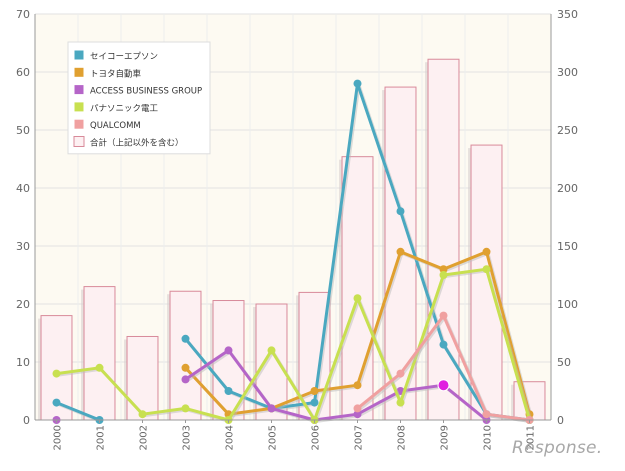  I want to click on legend-label: QUALCOMM, so click(115, 126).